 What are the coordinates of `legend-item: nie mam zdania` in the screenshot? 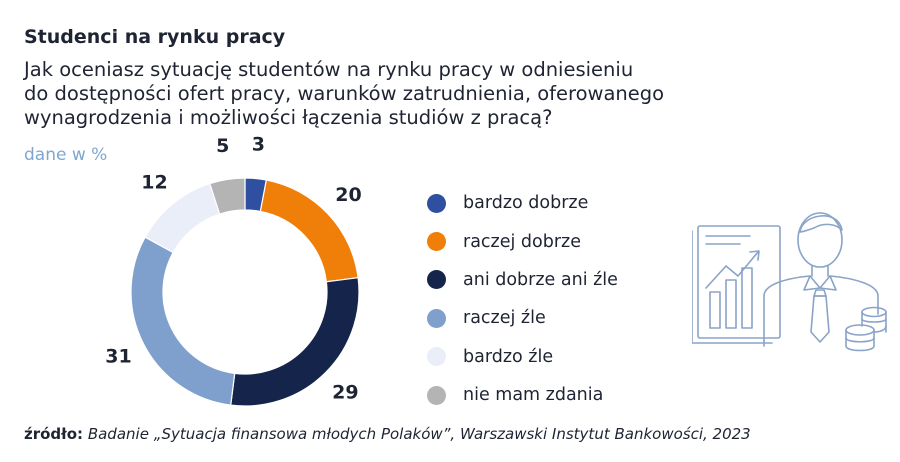 It's located at (522, 395).